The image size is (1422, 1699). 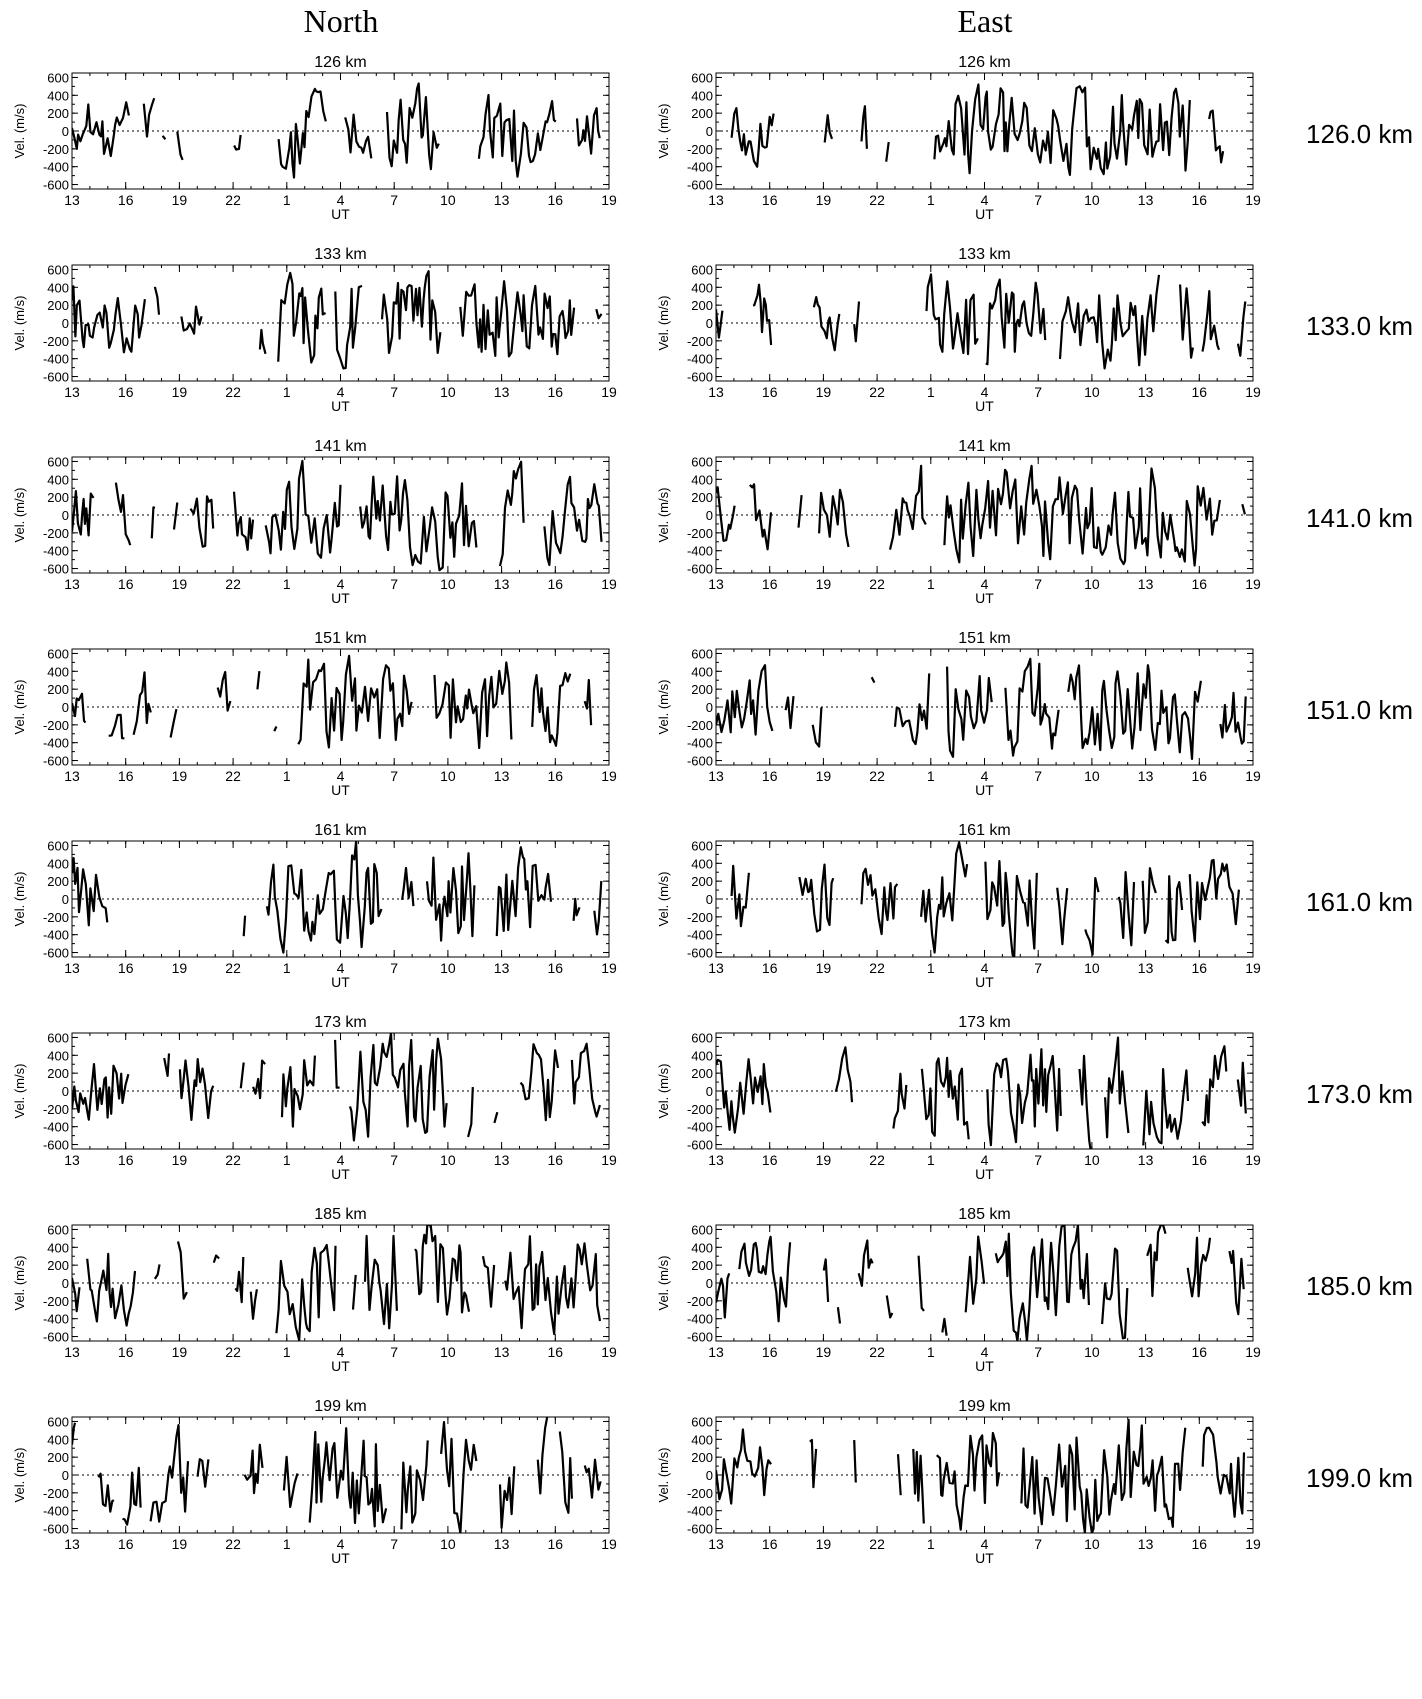 What do you see at coordinates (984, 446) in the screenshot?
I see `panel-title: 141 km` at bounding box center [984, 446].